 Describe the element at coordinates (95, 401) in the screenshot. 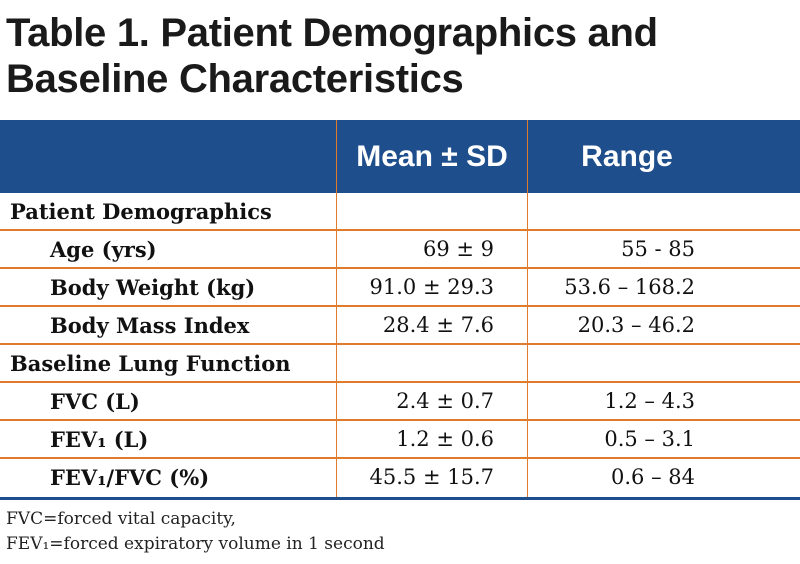

I see `row-label: FVC (L)` at that location.